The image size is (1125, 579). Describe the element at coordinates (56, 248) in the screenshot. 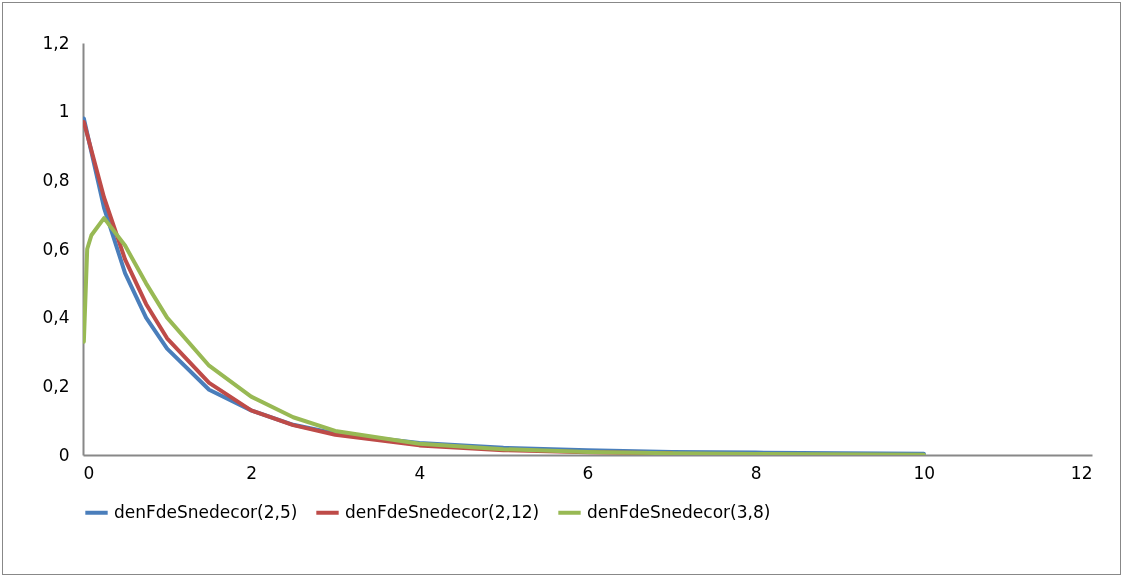

I see `y-tick-label: 0,6` at that location.